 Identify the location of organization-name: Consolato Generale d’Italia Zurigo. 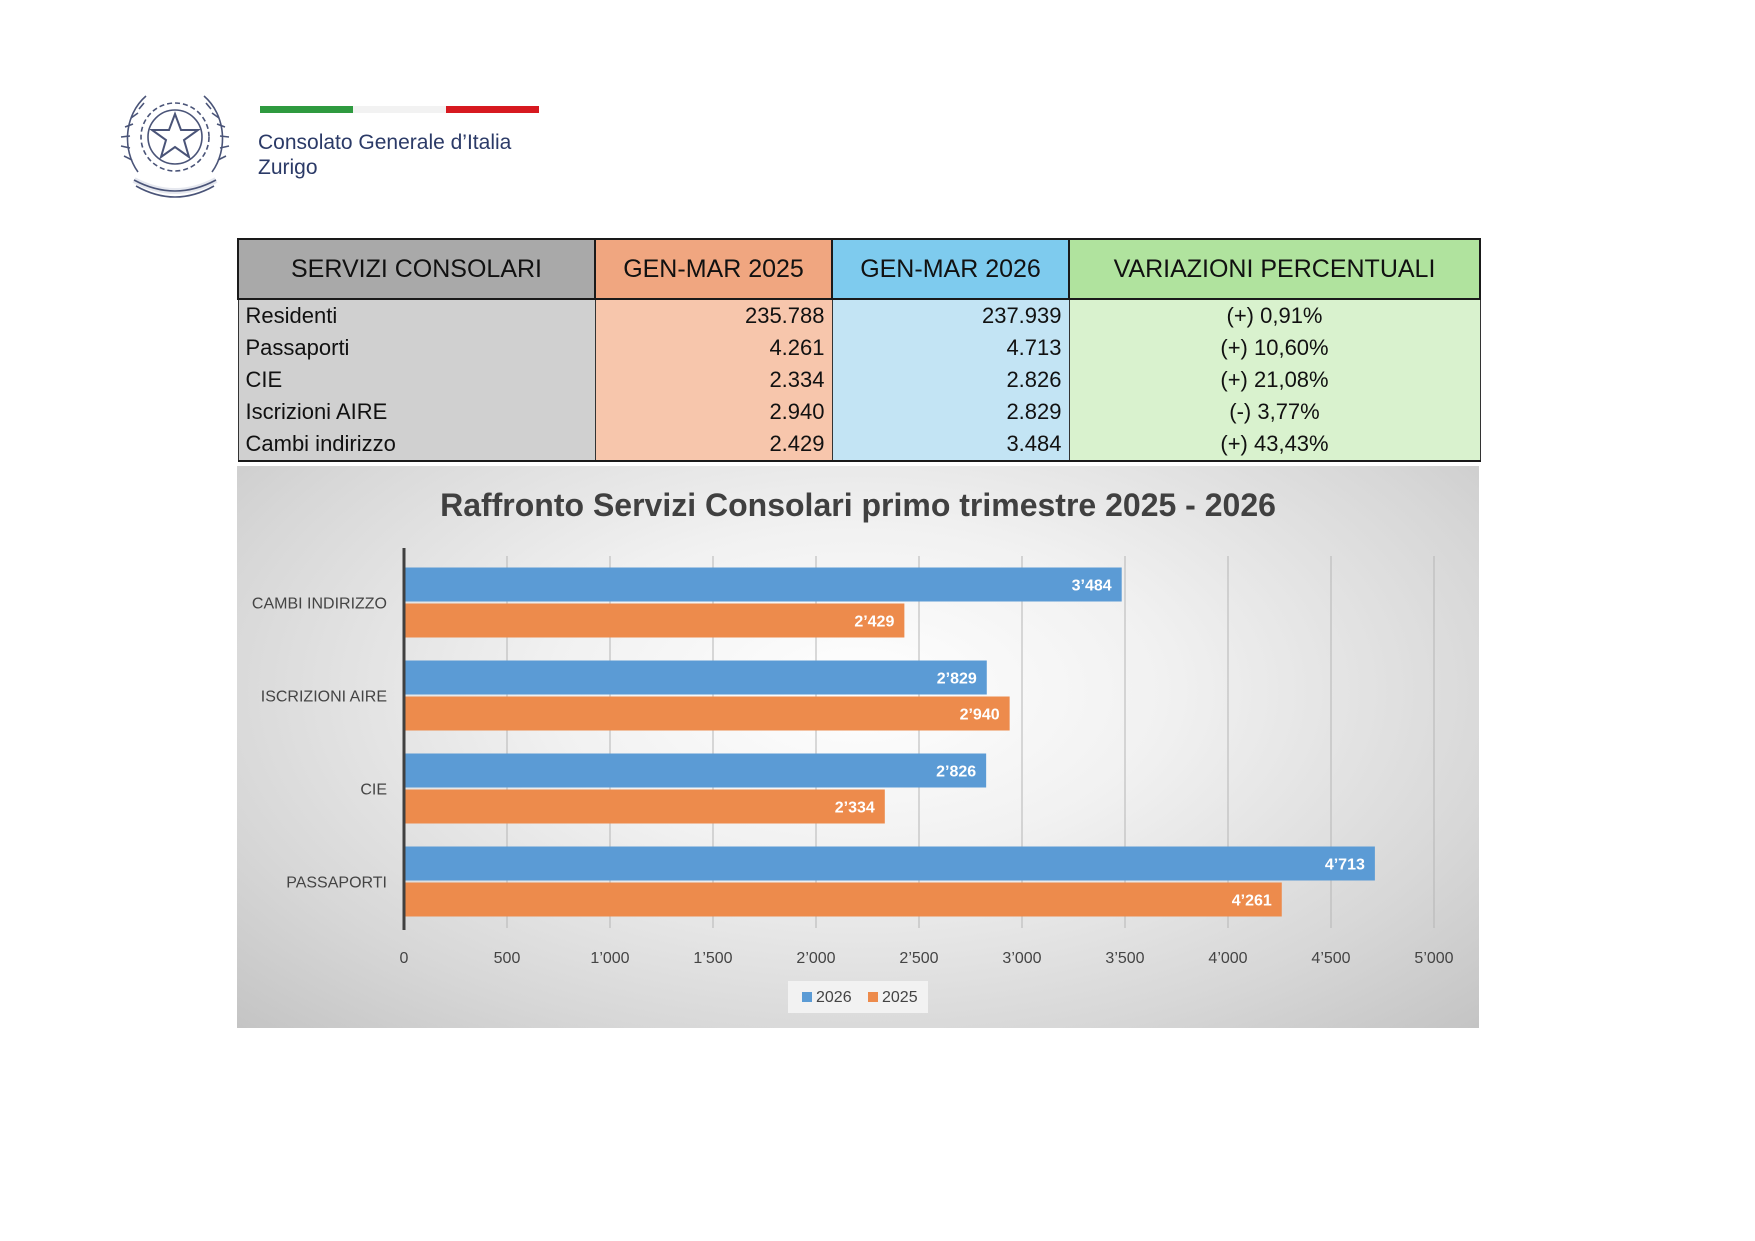
(384, 155).